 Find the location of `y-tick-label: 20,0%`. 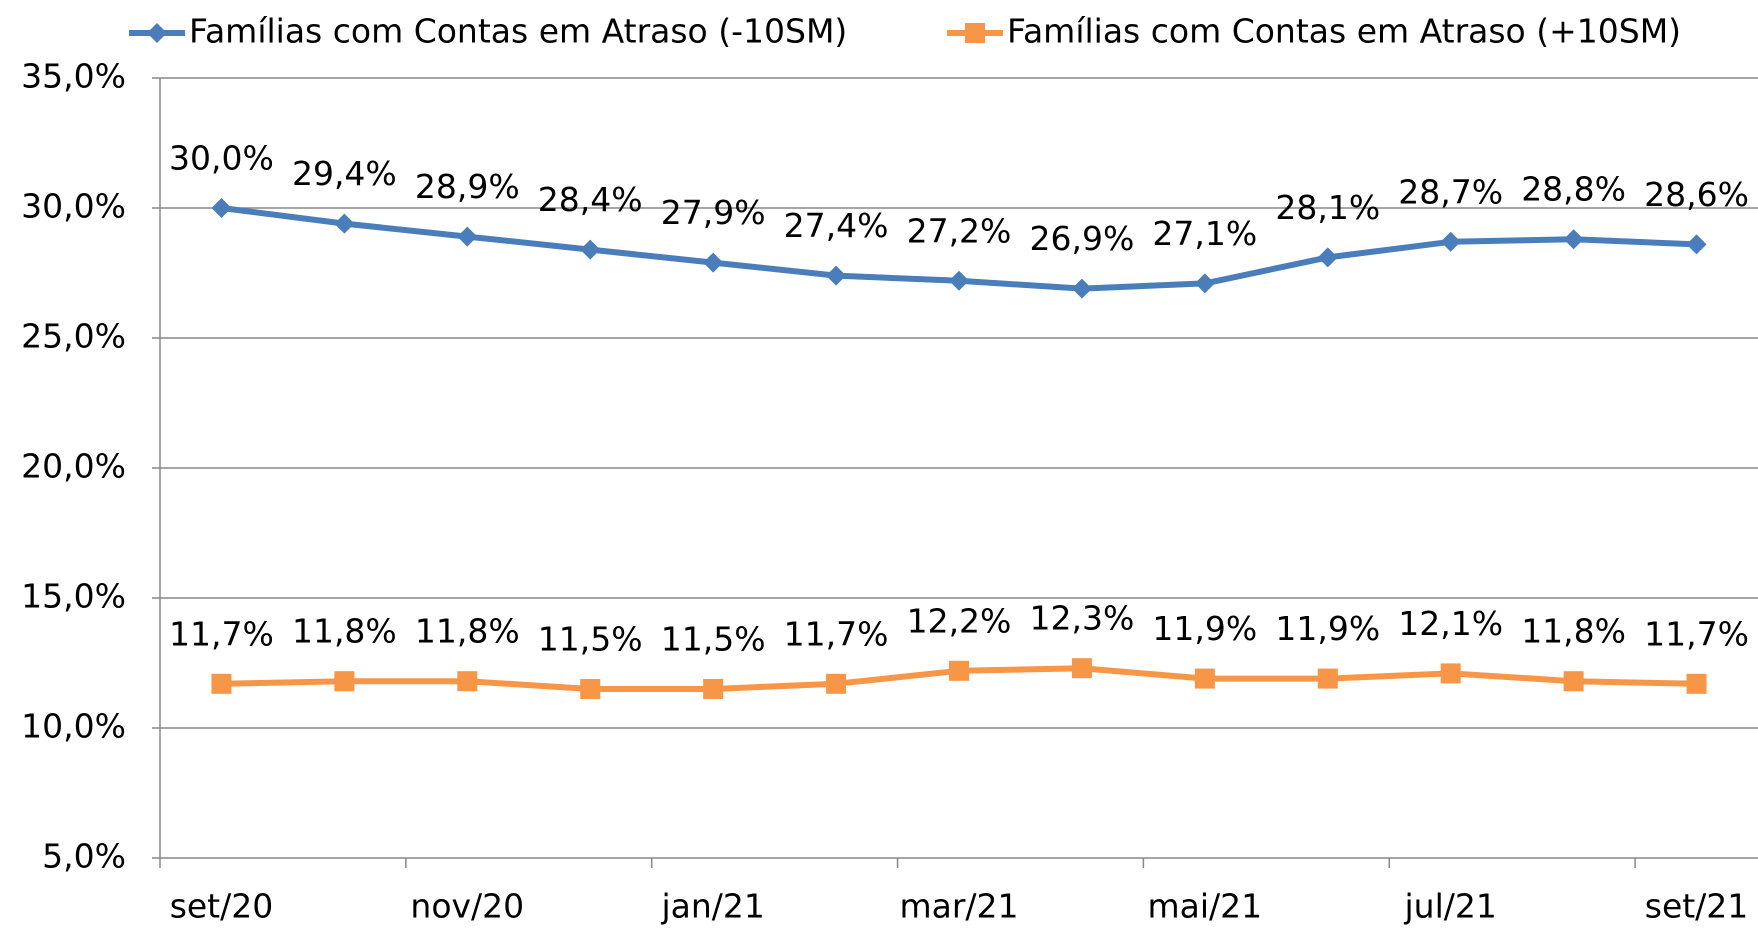

y-tick-label: 20,0% is located at coordinates (73, 466).